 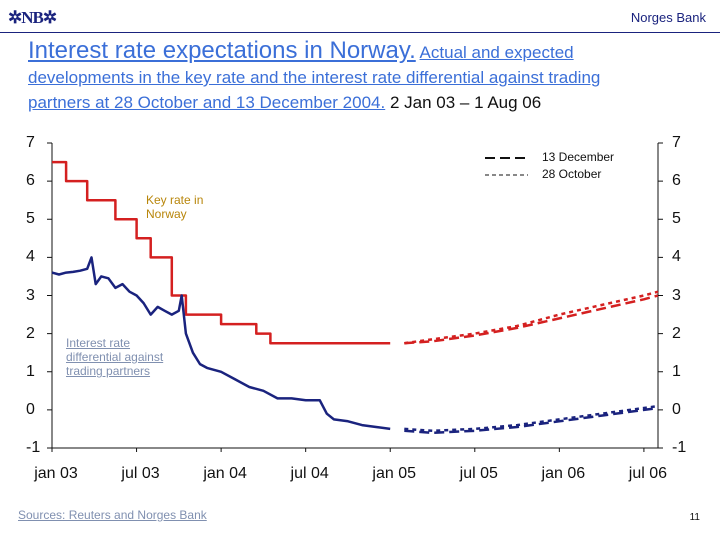 I want to click on title-period: 2 Jan 03 – 1 Aug 06, so click(x=465, y=102).